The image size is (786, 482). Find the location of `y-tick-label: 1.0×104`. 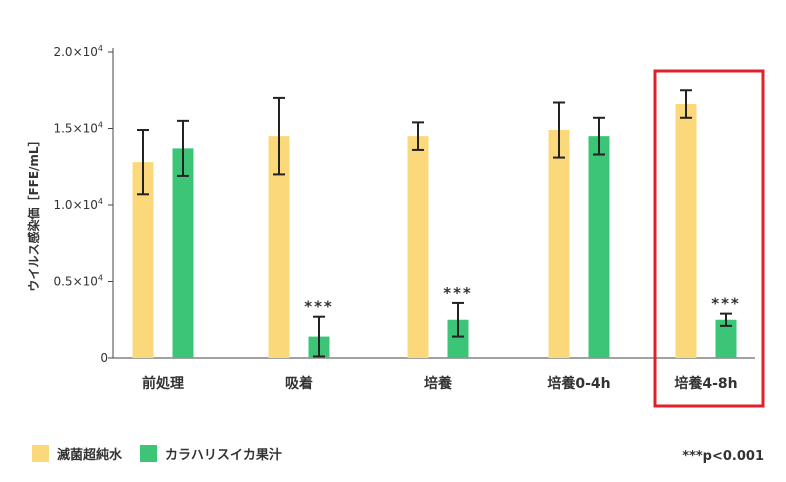

y-tick-label: 1.0×104 is located at coordinates (78, 204).